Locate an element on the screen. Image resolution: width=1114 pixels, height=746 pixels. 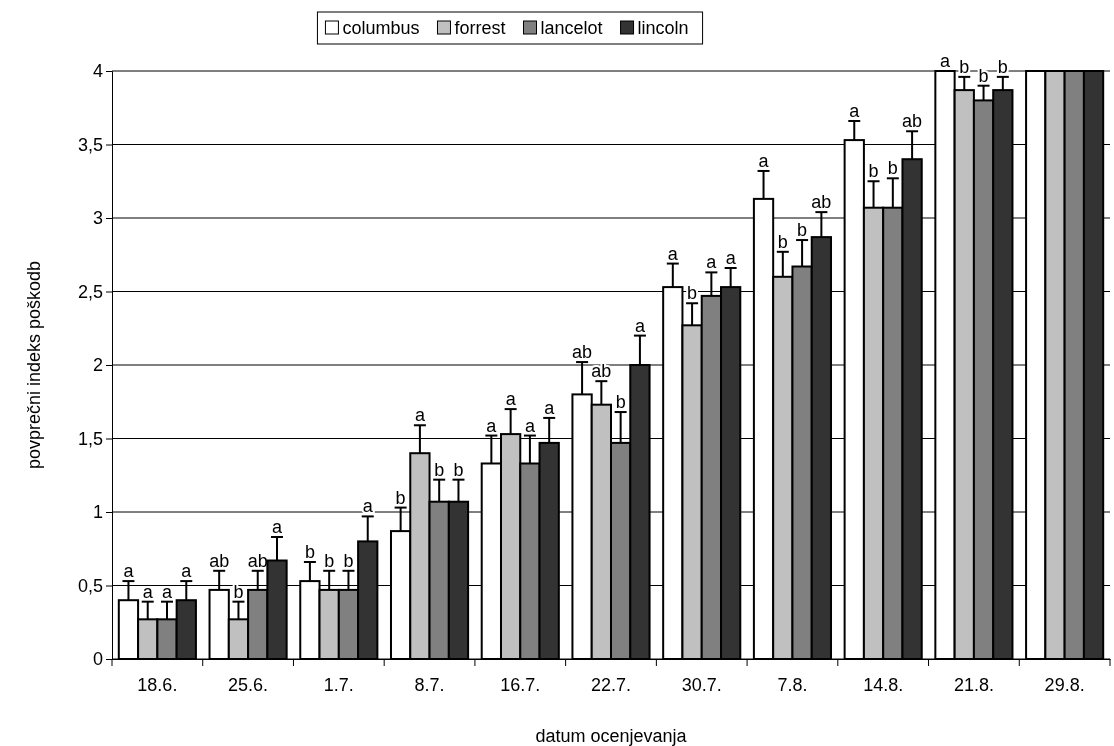
x-tick-label: 8.7. is located at coordinates (429, 684).